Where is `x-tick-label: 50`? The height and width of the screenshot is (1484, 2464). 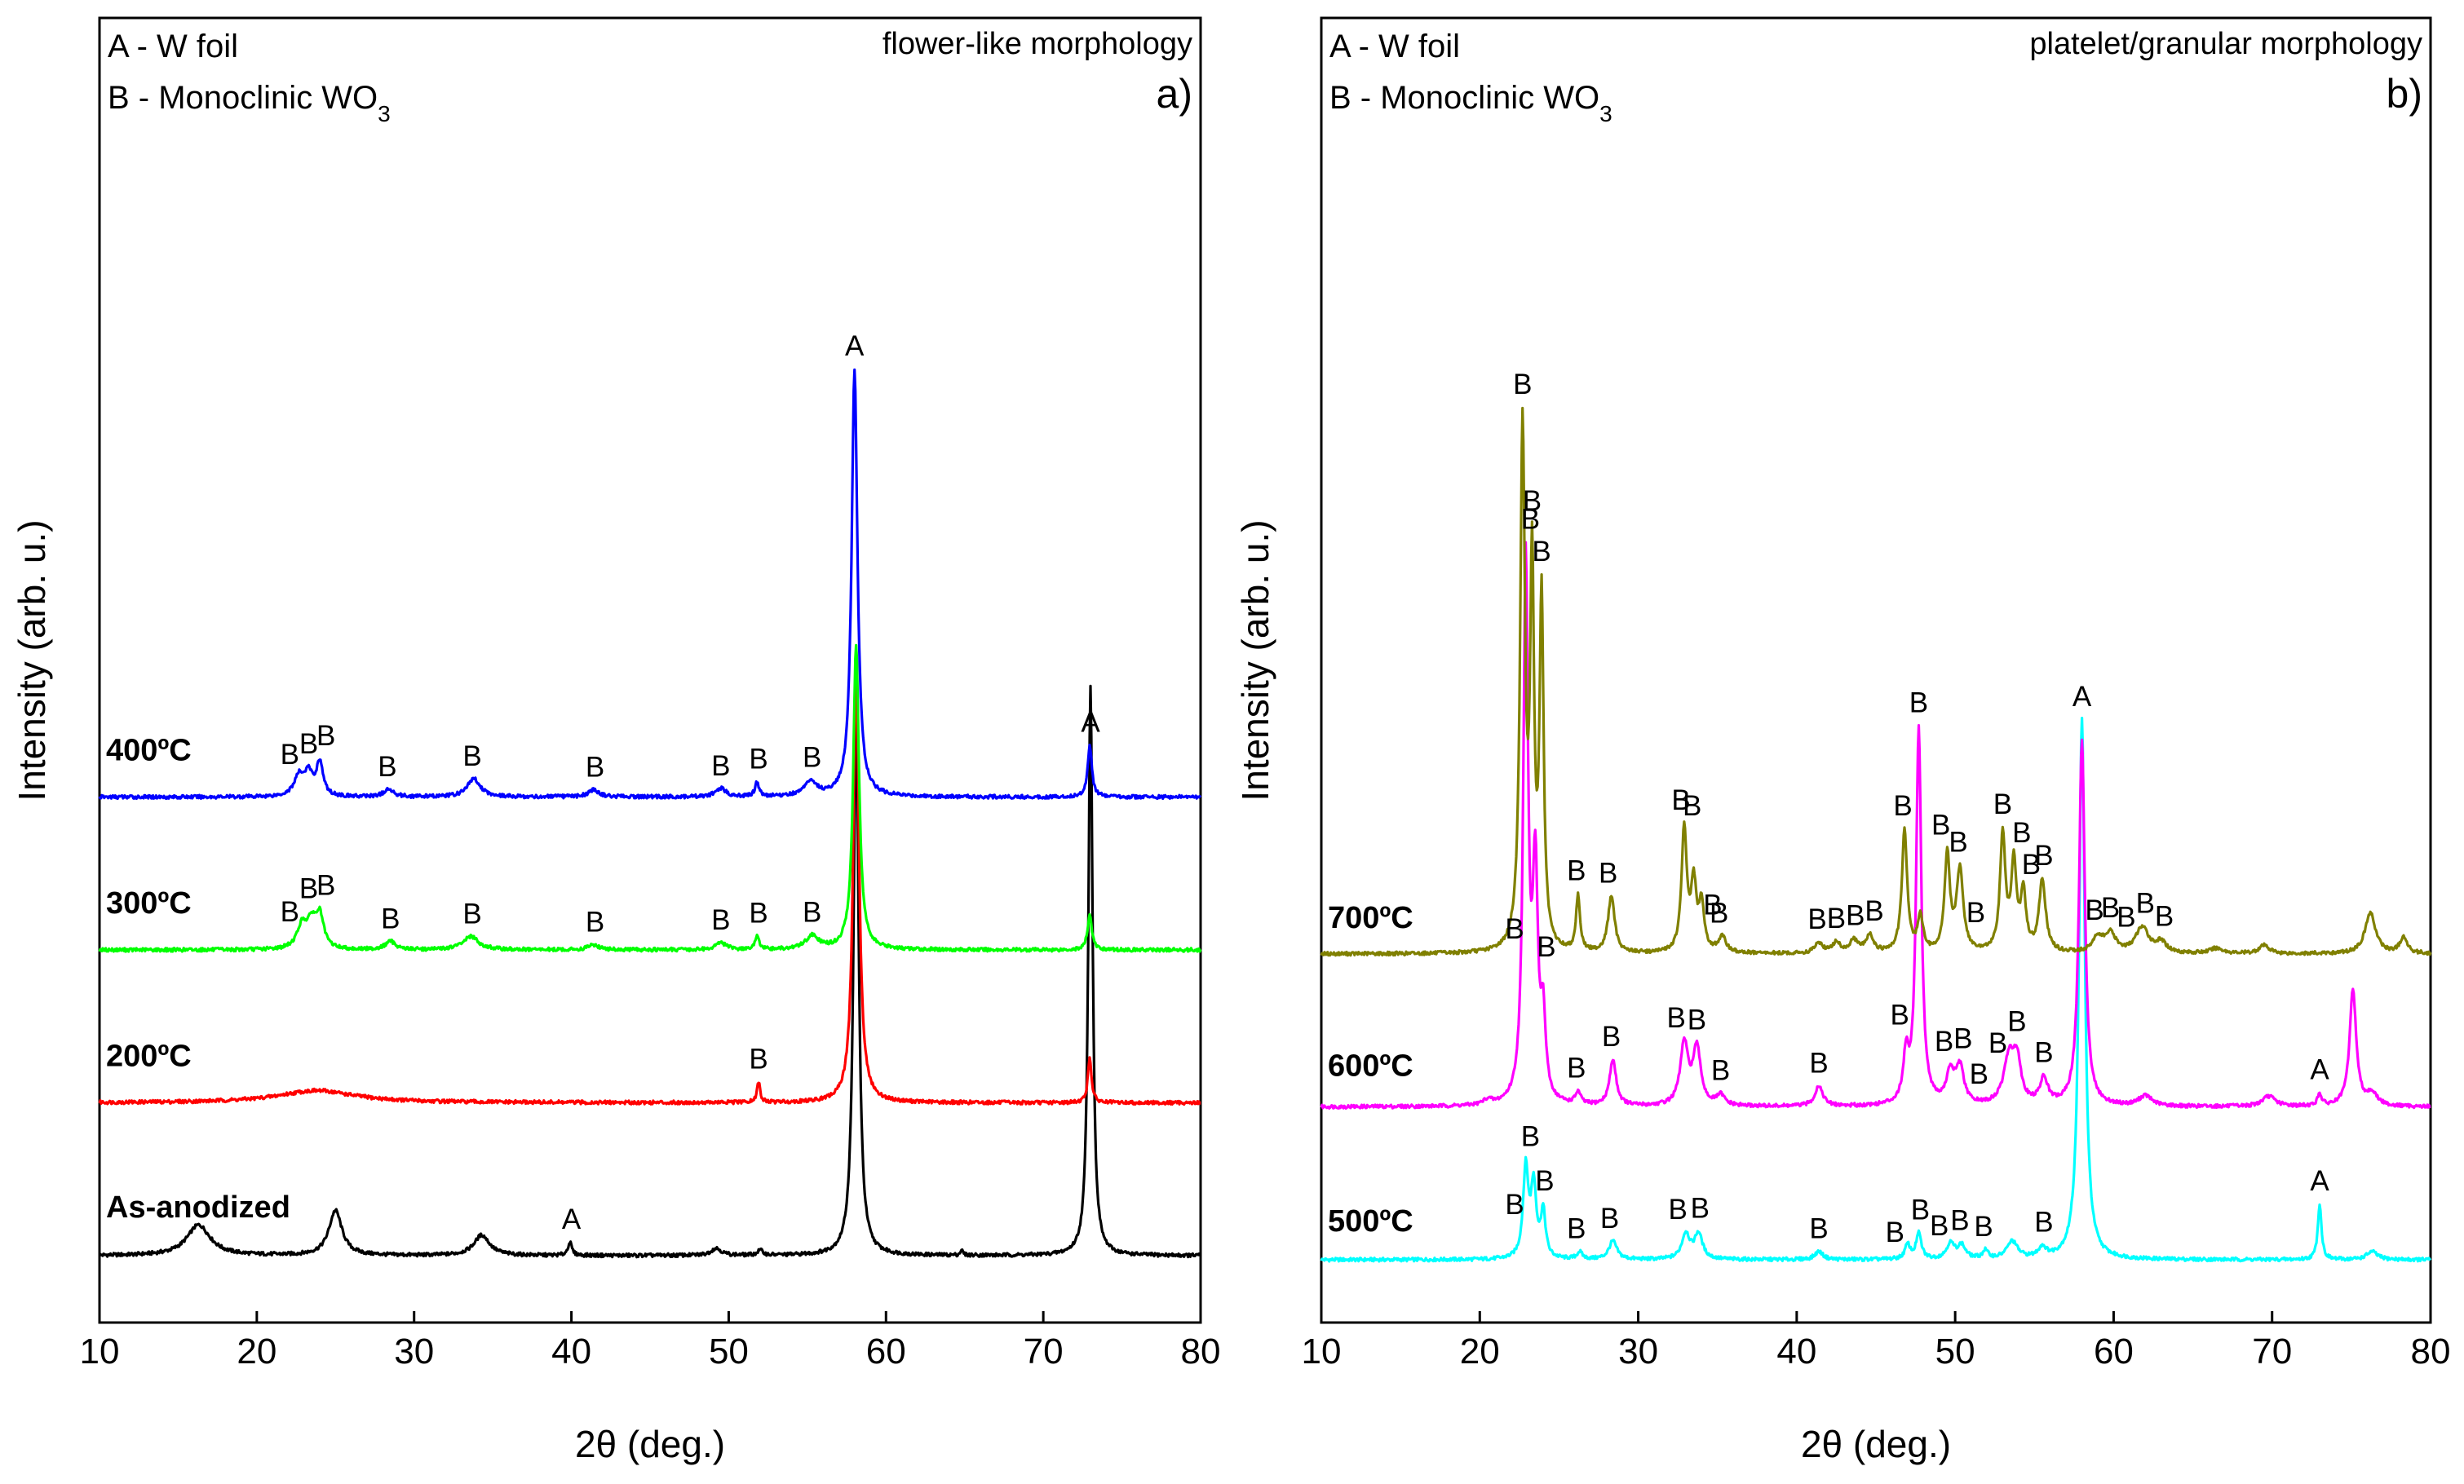 x-tick-label: 50 is located at coordinates (1955, 1351).